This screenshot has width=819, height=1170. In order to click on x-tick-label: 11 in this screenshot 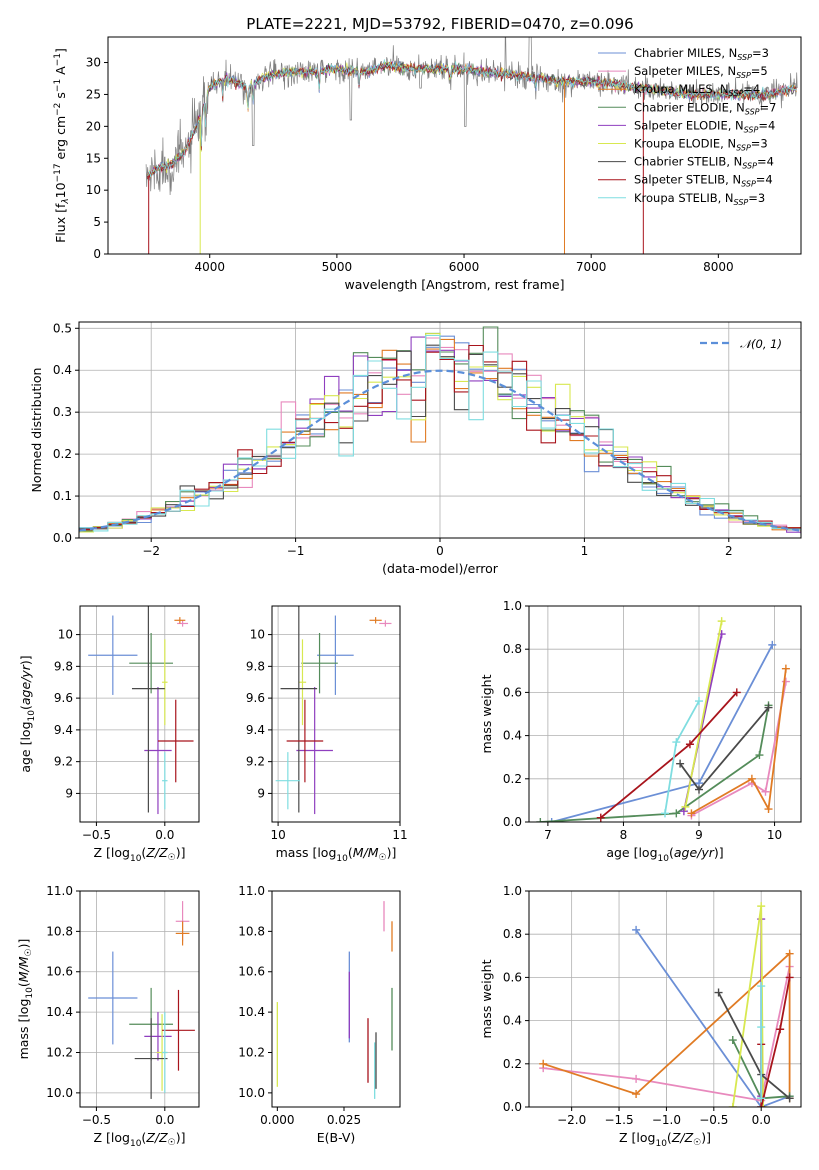, I will do `click(399, 835)`.